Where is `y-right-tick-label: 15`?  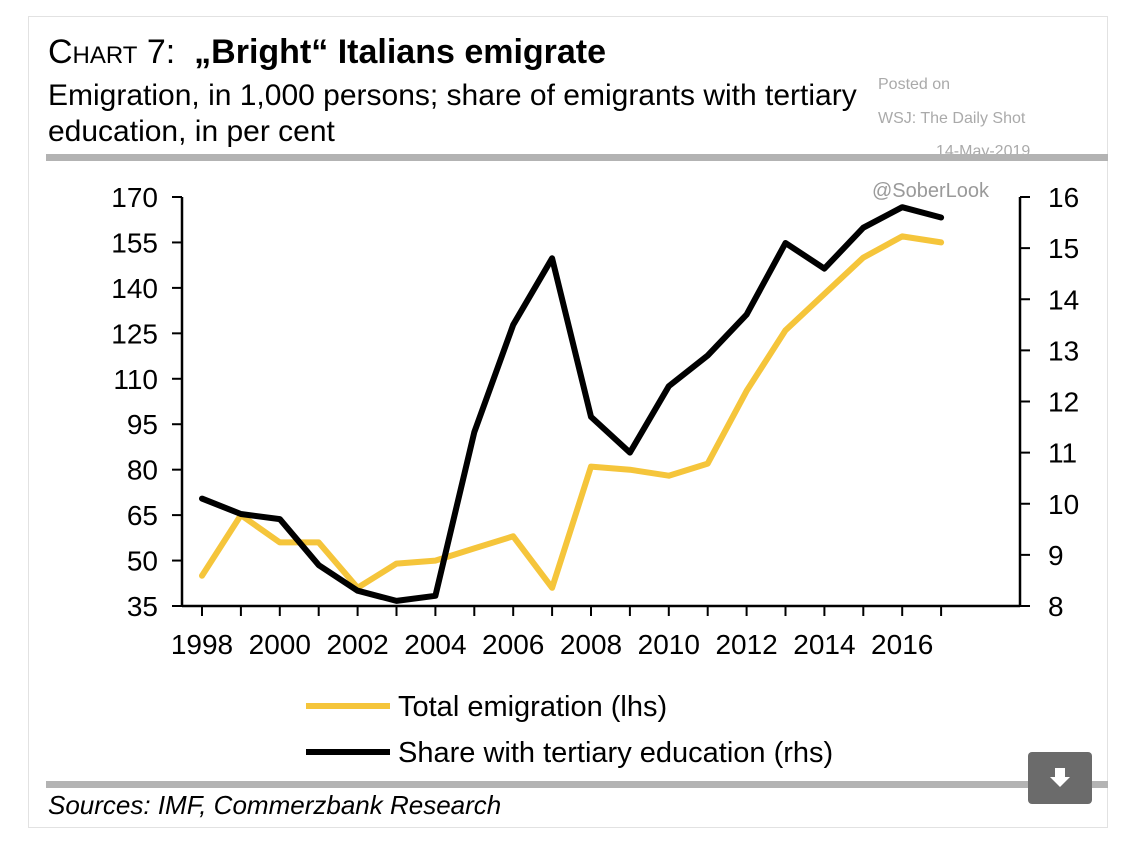 y-right-tick-label: 15 is located at coordinates (1063, 248).